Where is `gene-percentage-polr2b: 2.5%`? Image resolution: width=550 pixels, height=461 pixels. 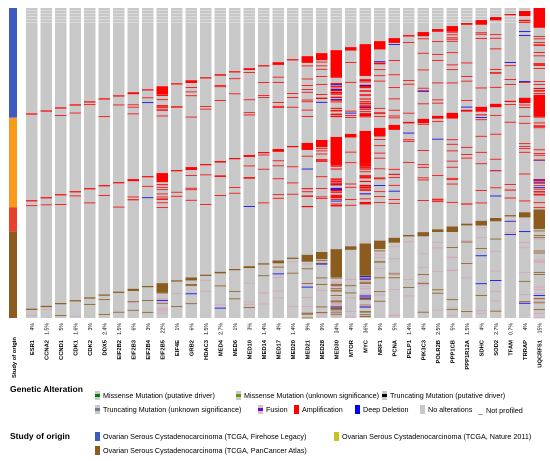 gene-percentage-polr2b: 2.5% is located at coordinates (439, 329).